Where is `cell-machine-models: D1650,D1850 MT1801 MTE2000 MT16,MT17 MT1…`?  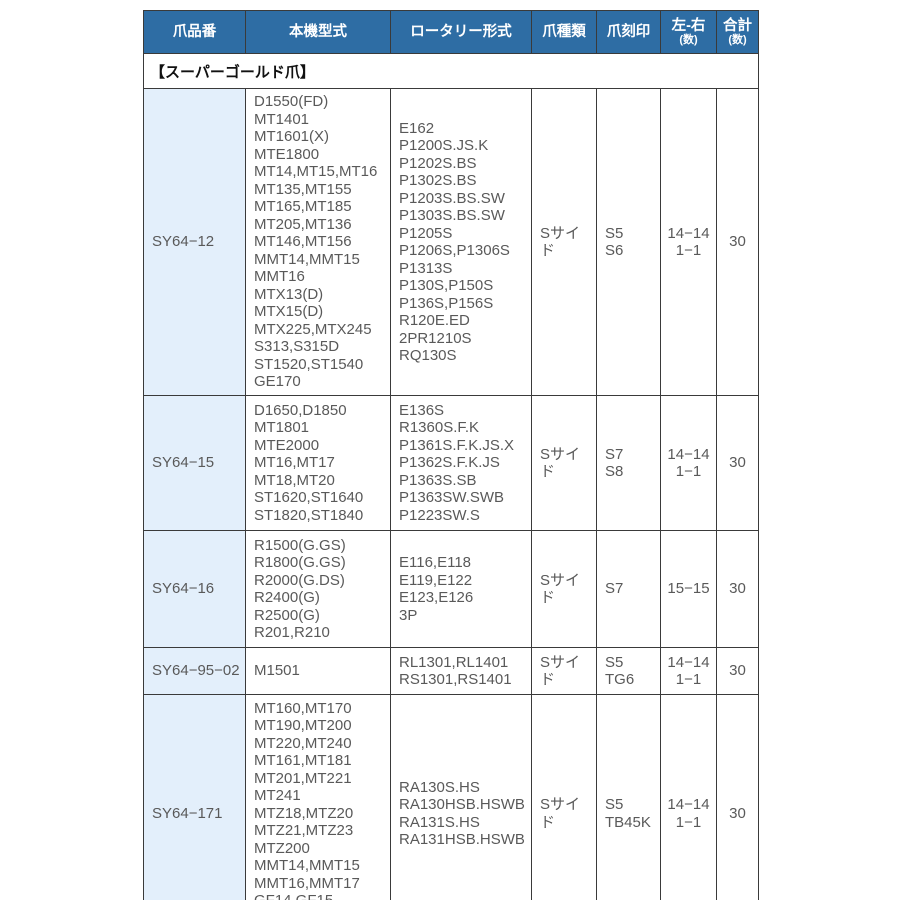
cell-machine-models: D1650,D1850 MT1801 MTE2000 MT16,MT17 MT1… is located at coordinates (318, 463).